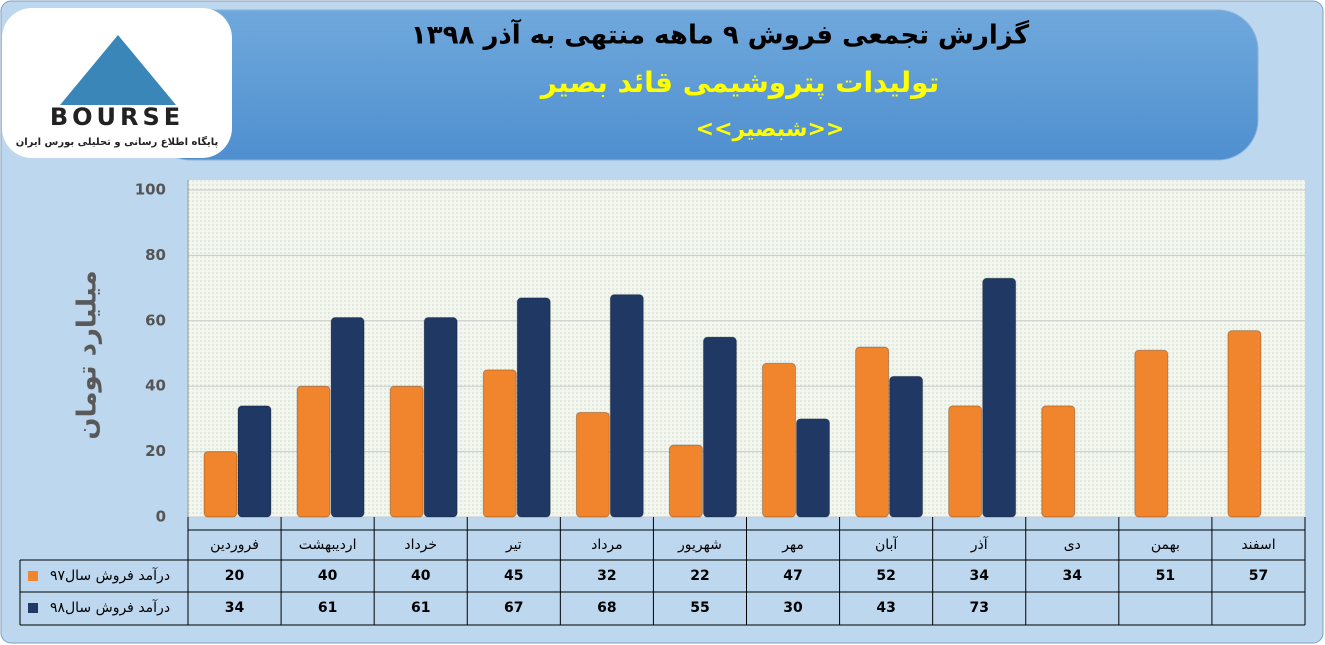 This screenshot has height=645, width=1325. What do you see at coordinates (118, 70) in the screenshot?
I see `logo-mark` at bounding box center [118, 70].